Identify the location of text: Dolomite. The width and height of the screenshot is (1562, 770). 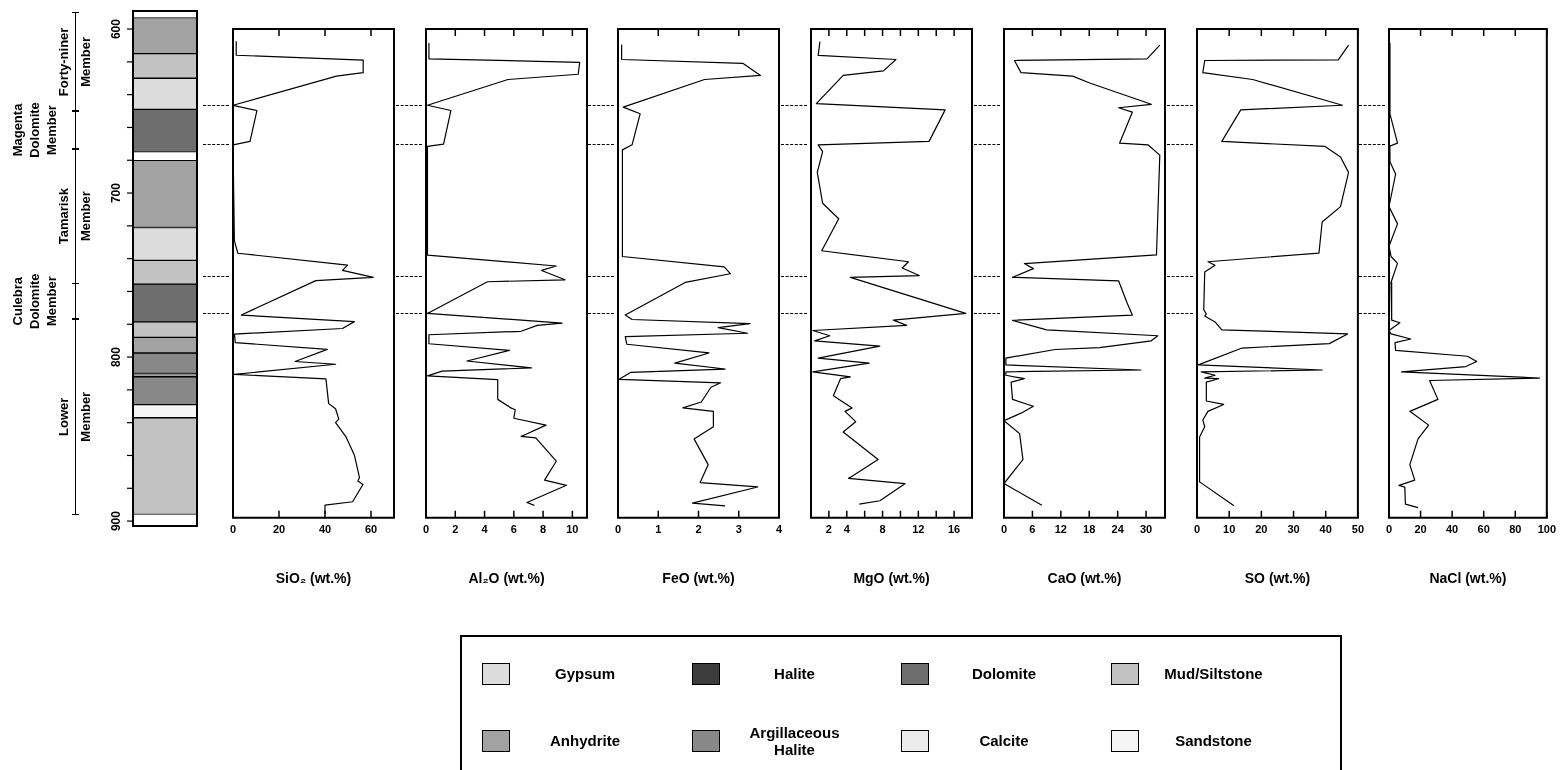
(1004, 673).